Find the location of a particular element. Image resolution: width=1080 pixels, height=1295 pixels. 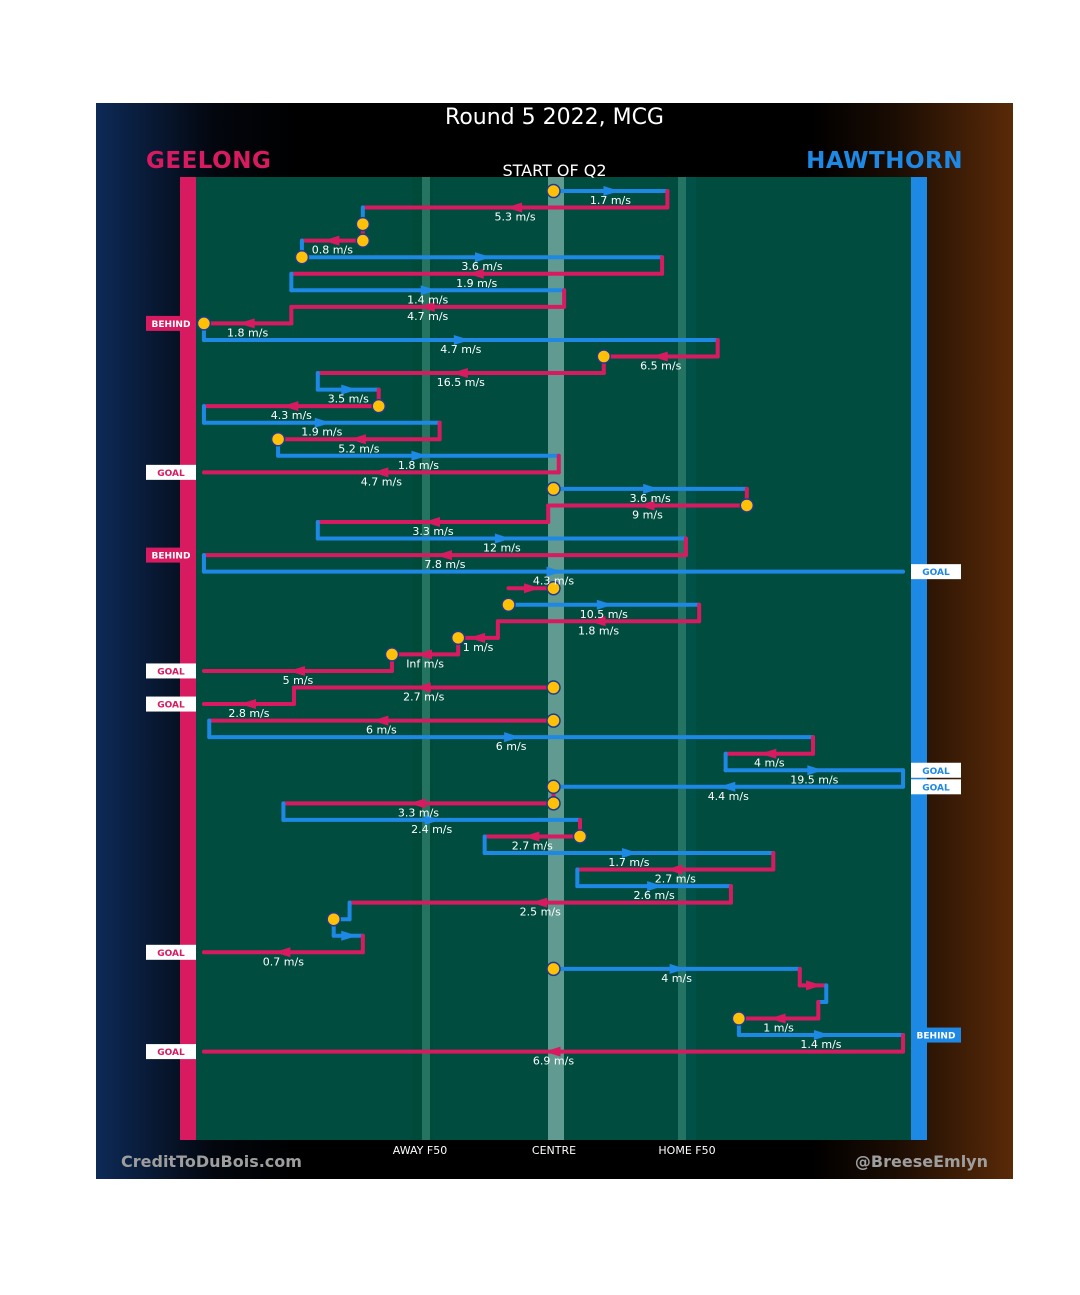

speed-label-6: 1.4 m/s is located at coordinates (427, 299).